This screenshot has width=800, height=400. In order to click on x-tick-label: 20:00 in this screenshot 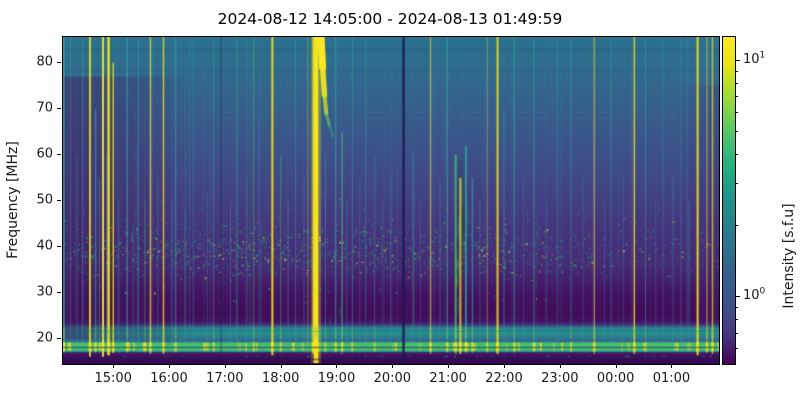, I will do `click(392, 378)`.